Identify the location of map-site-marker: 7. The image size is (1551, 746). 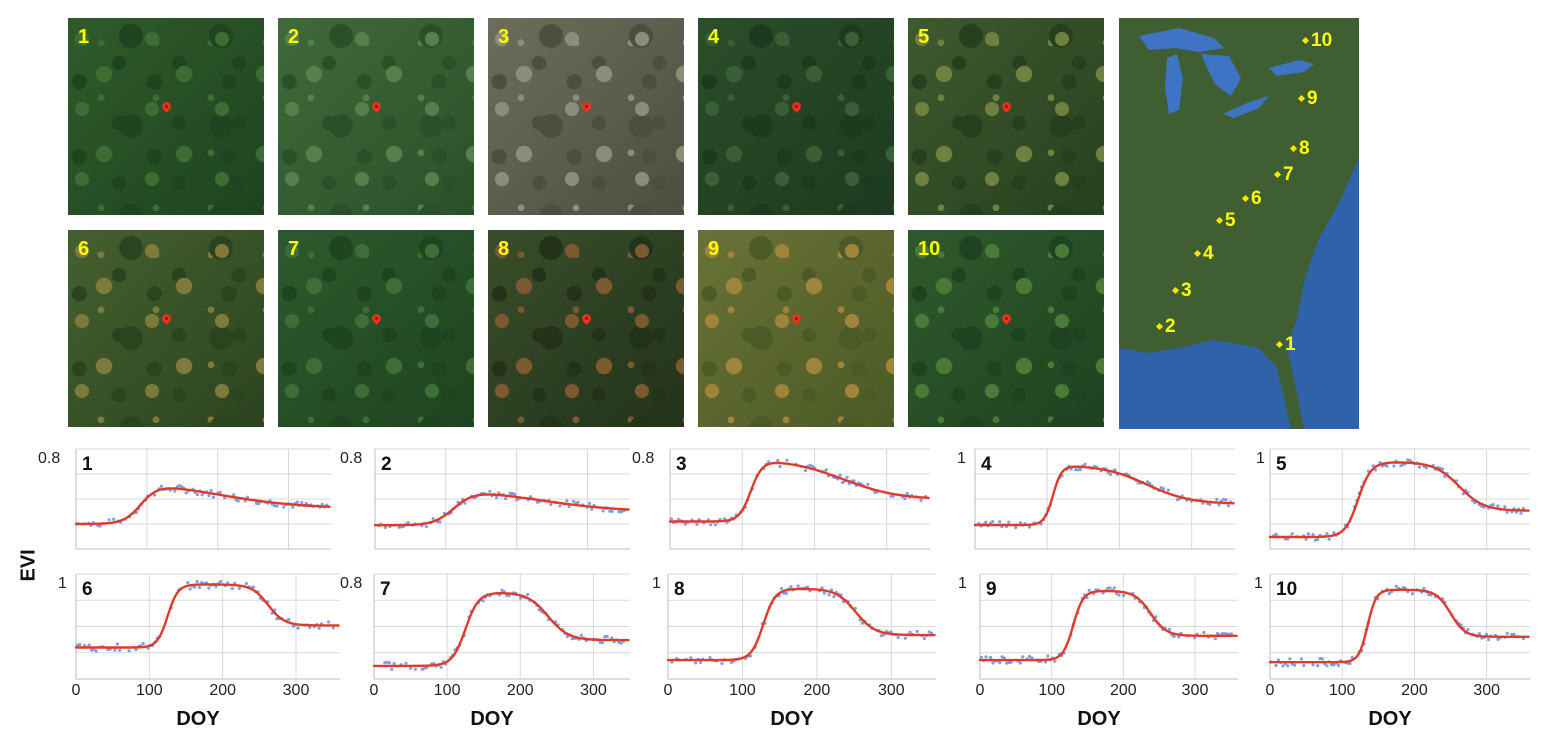
(1283, 175).